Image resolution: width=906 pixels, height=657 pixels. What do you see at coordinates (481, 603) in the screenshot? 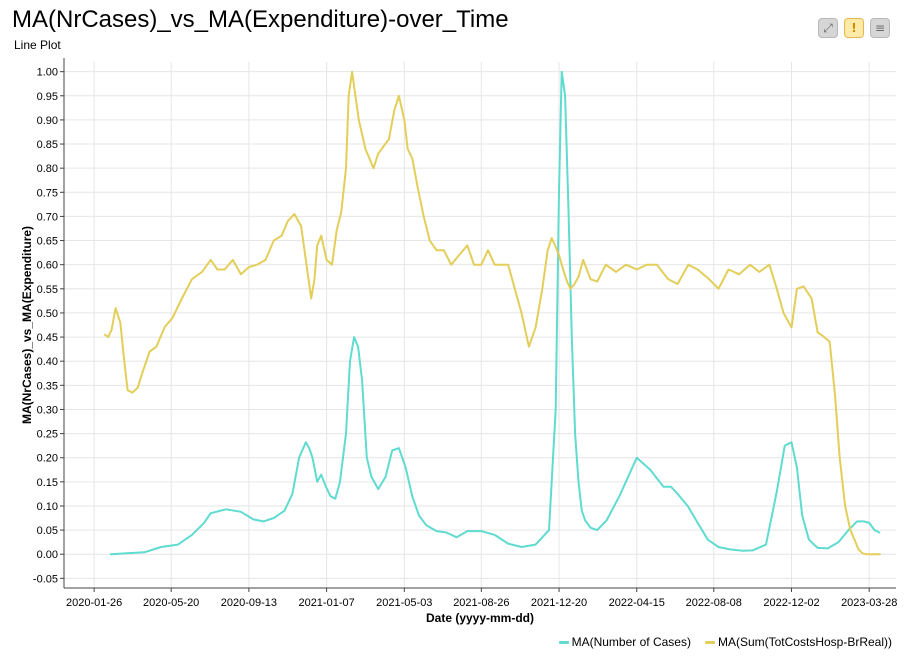
I see `x-tick-label: 2021-08-26` at bounding box center [481, 603].